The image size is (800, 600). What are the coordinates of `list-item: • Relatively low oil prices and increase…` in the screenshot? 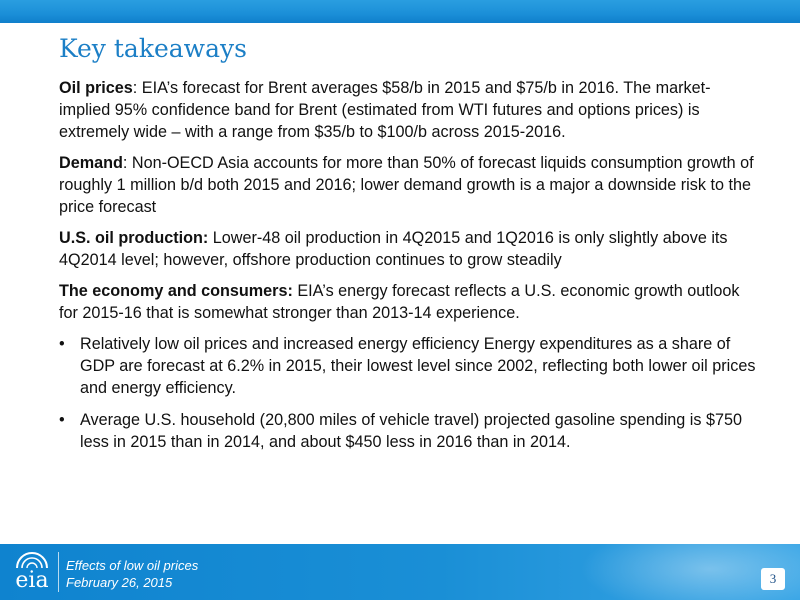 It's located at (409, 366).